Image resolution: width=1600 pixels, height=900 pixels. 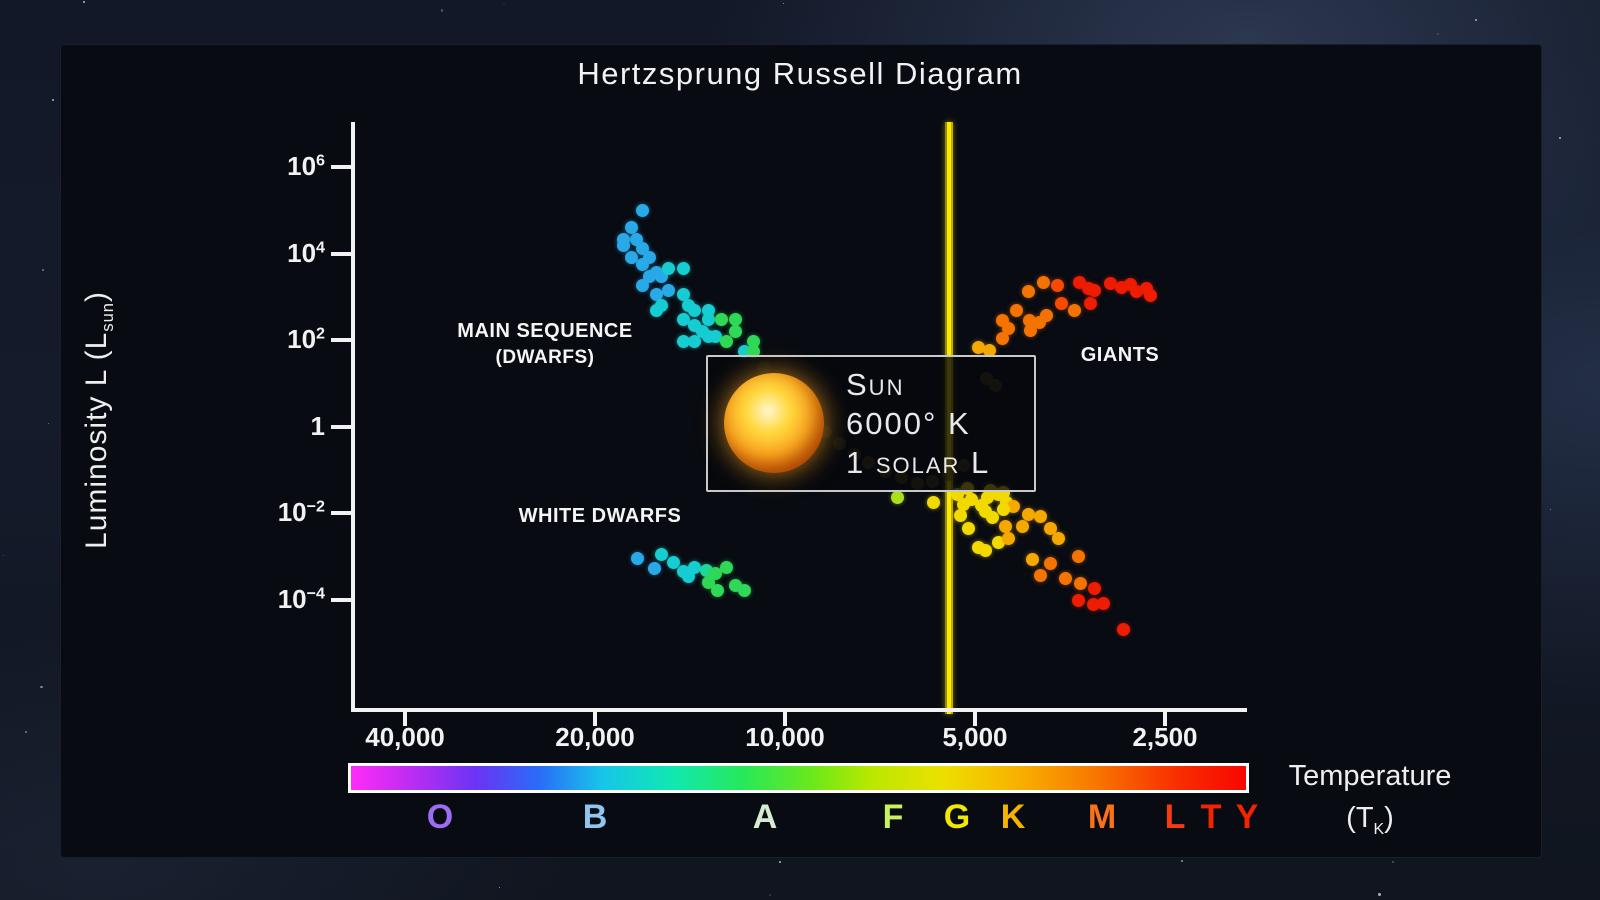 What do you see at coordinates (545, 357) in the screenshot?
I see `main-sequence-dwarfs-label: (DWARFS)` at bounding box center [545, 357].